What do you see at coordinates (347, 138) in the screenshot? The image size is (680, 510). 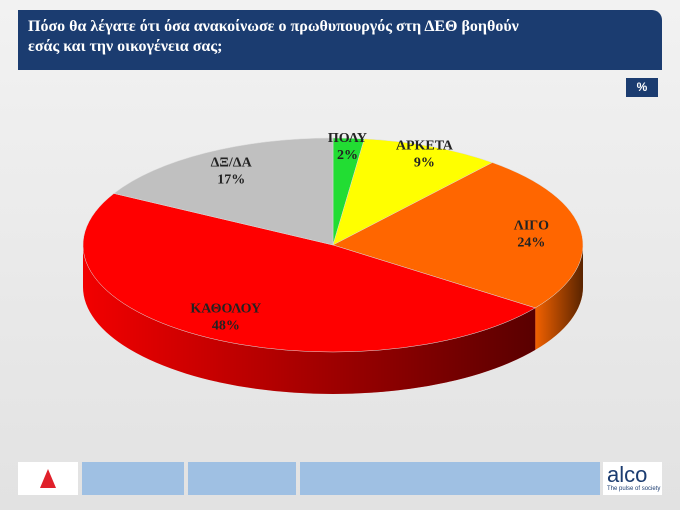 I see `slice-label: ΠΟΛΥ` at bounding box center [347, 138].